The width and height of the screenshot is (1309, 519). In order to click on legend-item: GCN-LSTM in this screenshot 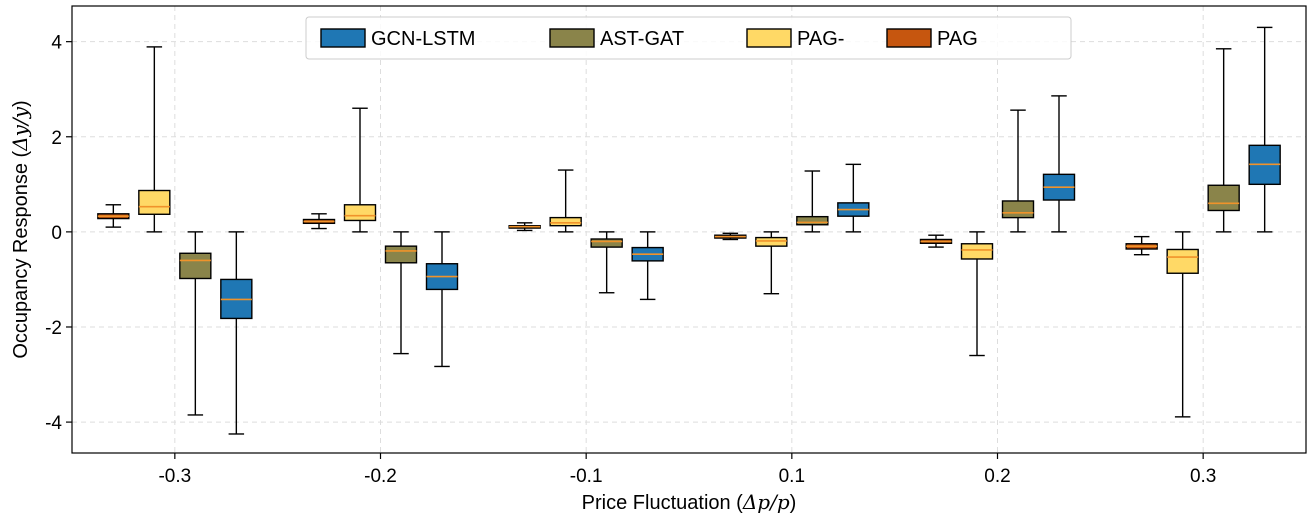, I will do `click(397, 39)`.